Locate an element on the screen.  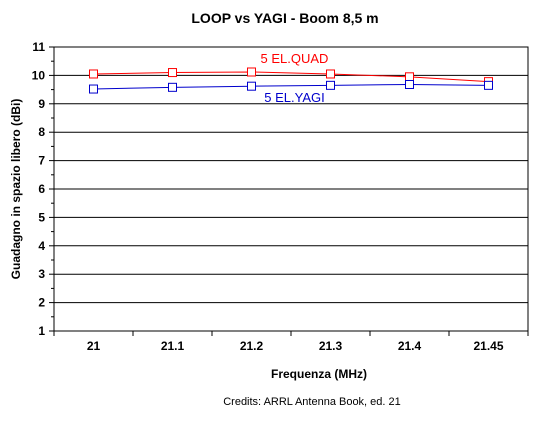
y-tick-label: 10 is located at coordinates (39, 75).